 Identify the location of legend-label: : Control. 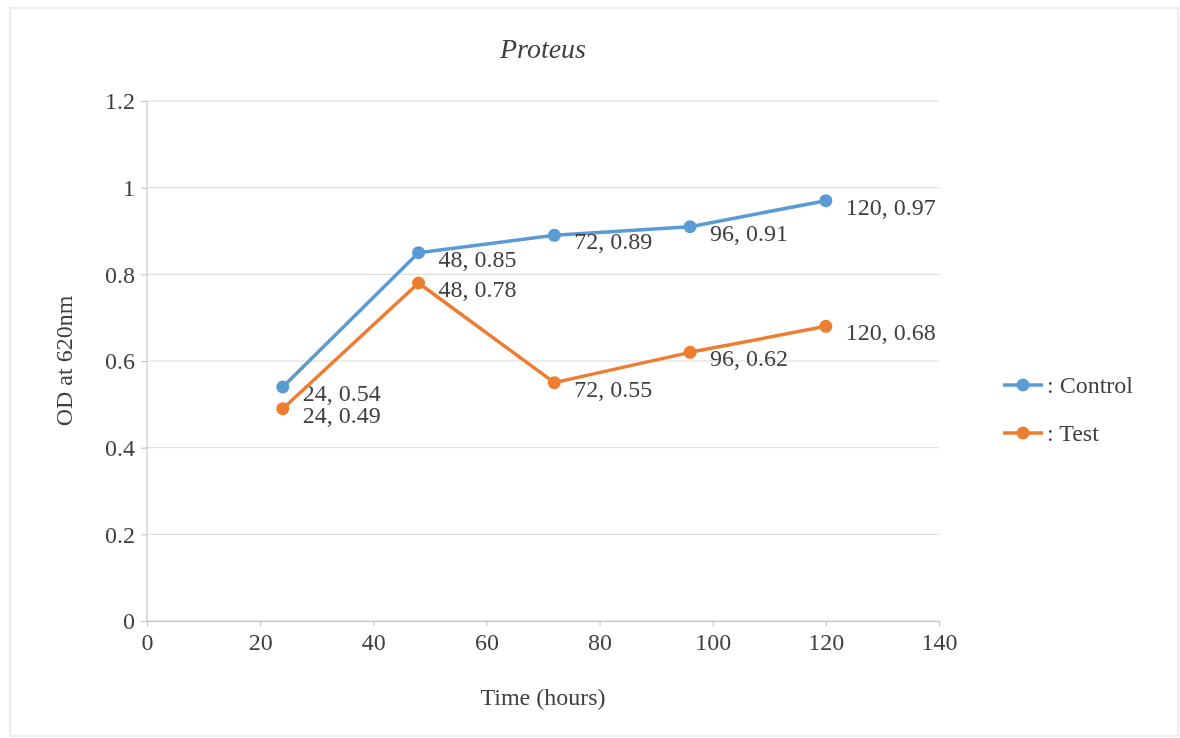
(1090, 385).